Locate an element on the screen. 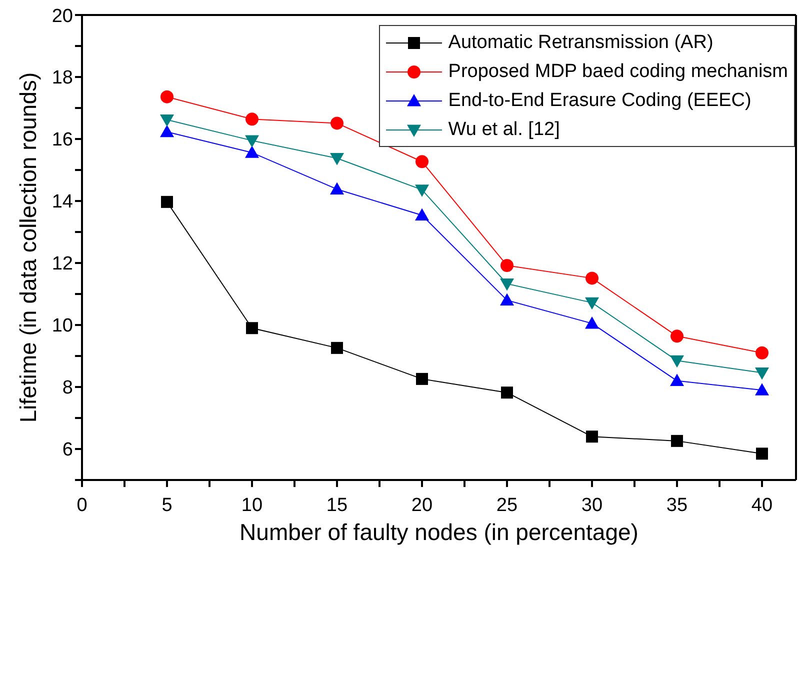  legend-label: Proposed MDP baed coding mechanism is located at coordinates (618, 71).